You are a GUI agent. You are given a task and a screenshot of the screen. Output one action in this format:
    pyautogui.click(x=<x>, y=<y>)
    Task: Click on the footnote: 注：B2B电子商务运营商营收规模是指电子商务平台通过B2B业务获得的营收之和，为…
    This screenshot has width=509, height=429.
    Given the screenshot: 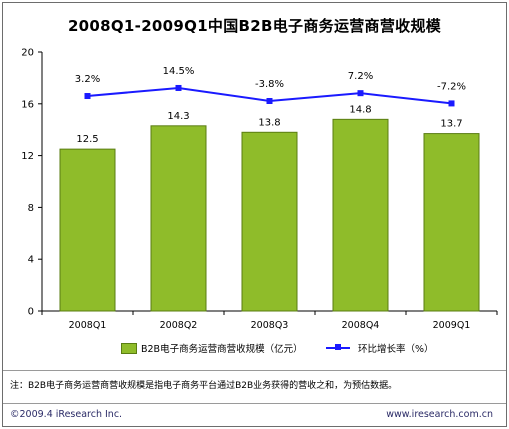 What is the action you would take?
    pyautogui.click(x=204, y=386)
    